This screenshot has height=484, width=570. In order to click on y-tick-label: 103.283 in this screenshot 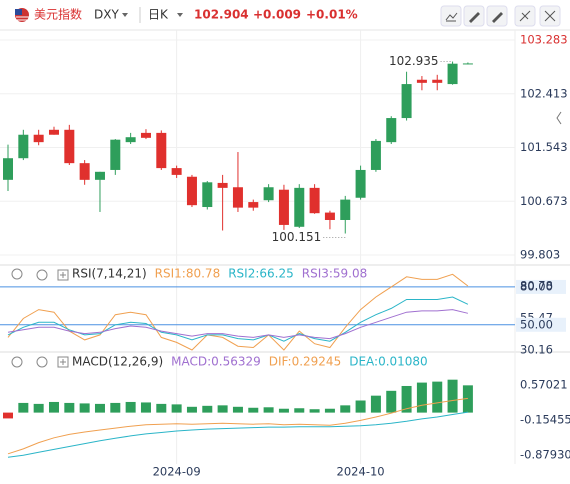, I will do `click(544, 40)`.